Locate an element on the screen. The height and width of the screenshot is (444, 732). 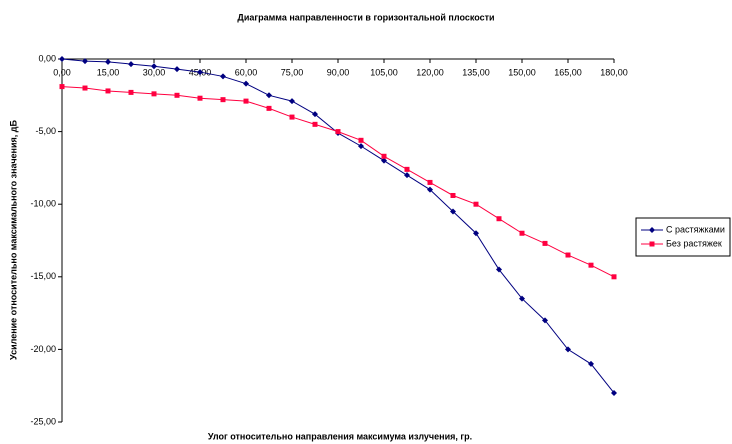
y-tick-label: -25,00 is located at coordinates (43, 421).